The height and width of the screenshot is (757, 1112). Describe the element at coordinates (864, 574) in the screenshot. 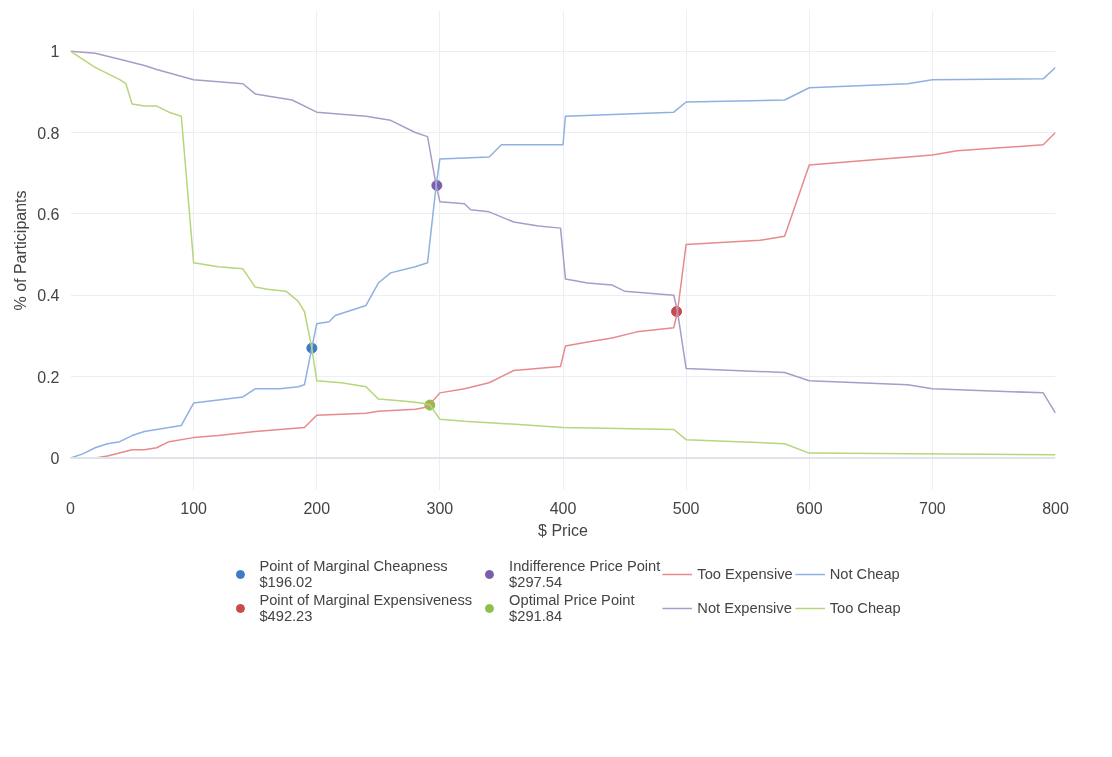

I see `legend-label: Not Cheap` at that location.